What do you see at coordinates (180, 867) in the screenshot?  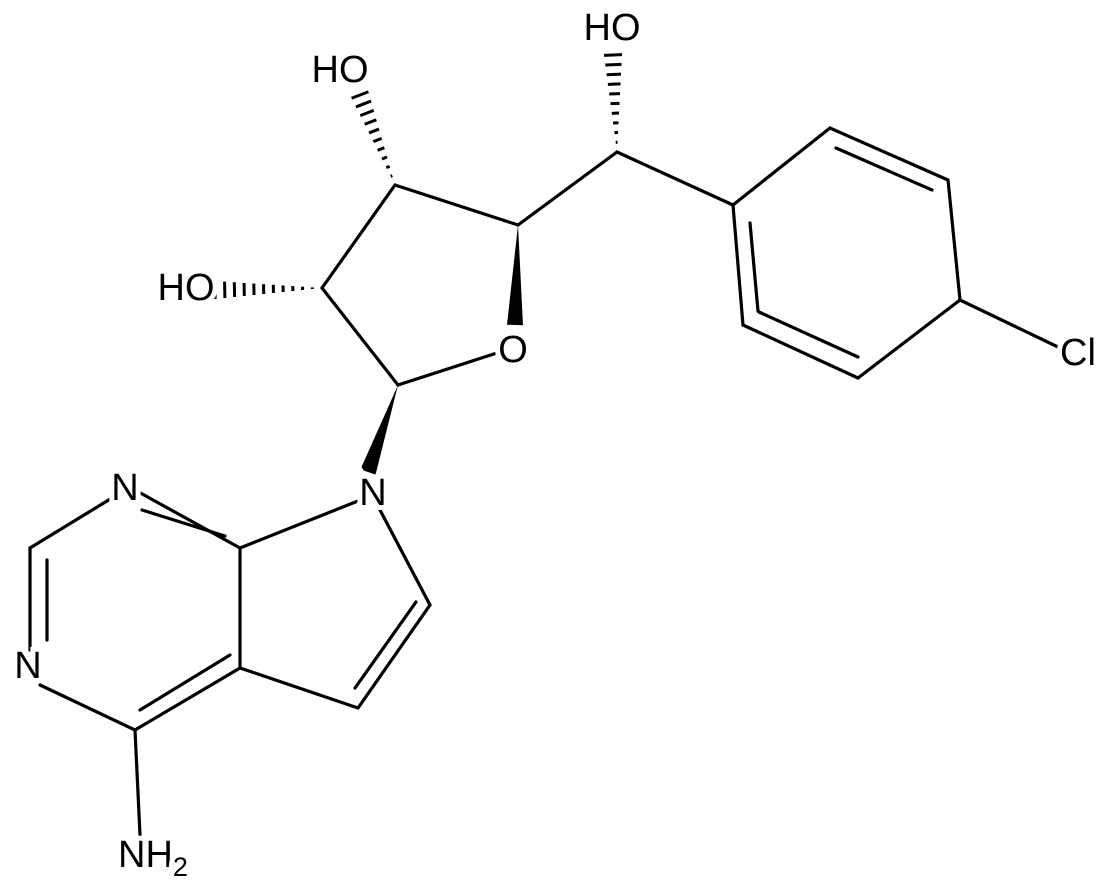 I see `atom-subscript: 2` at bounding box center [180, 867].